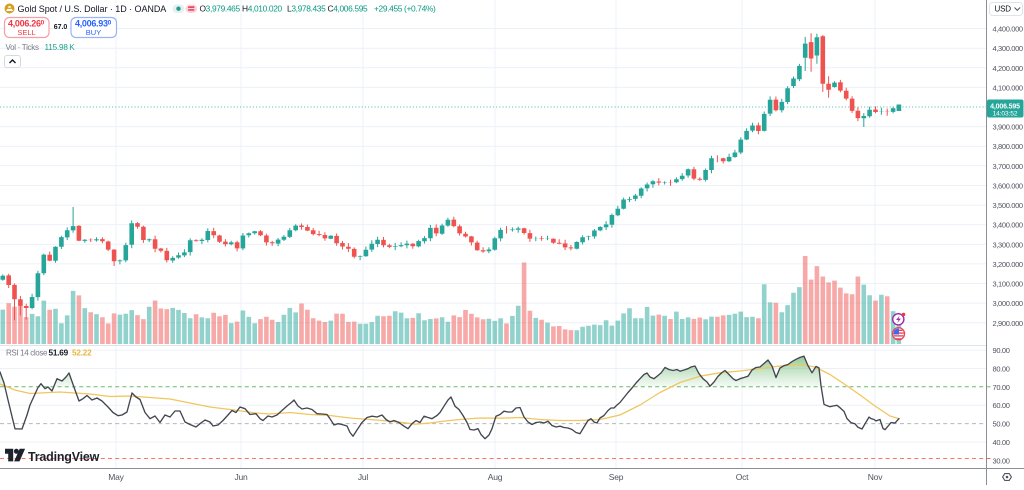  I want to click on svg-text: 4,400.000, so click(1008, 29).